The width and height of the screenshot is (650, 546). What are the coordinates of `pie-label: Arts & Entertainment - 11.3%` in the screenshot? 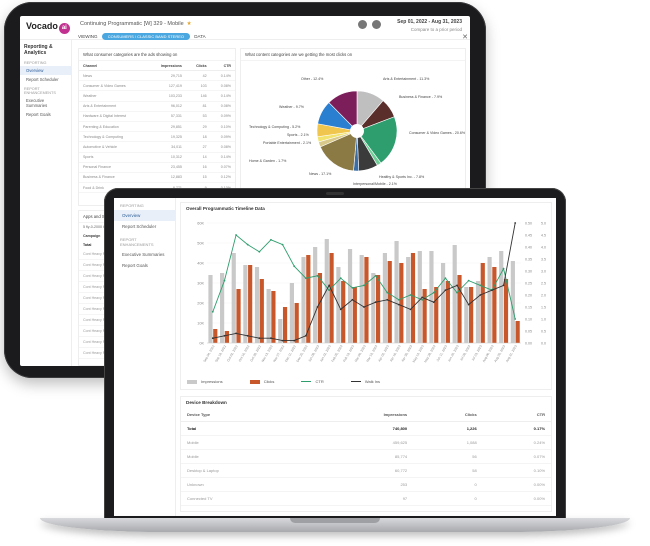 It's located at (406, 79).